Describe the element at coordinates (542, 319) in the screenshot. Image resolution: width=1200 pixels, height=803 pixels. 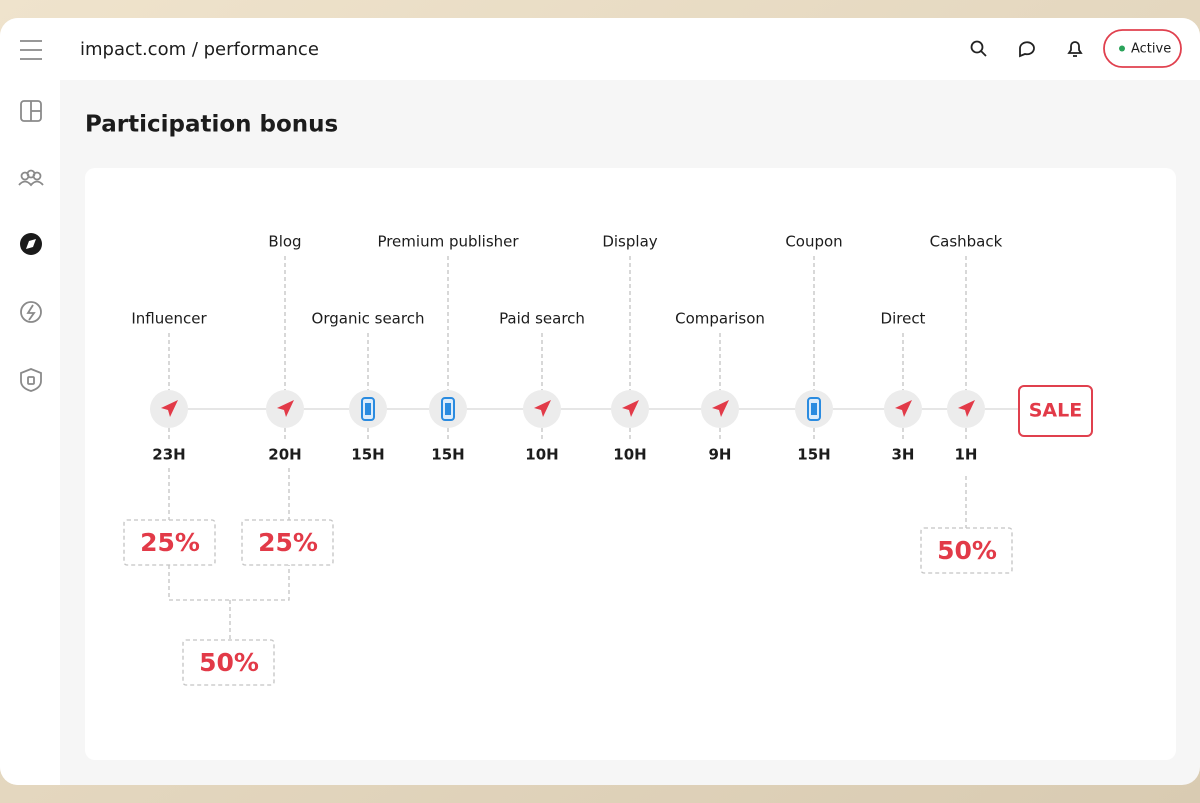
I see `touchpoint-label: Paid search` at that location.